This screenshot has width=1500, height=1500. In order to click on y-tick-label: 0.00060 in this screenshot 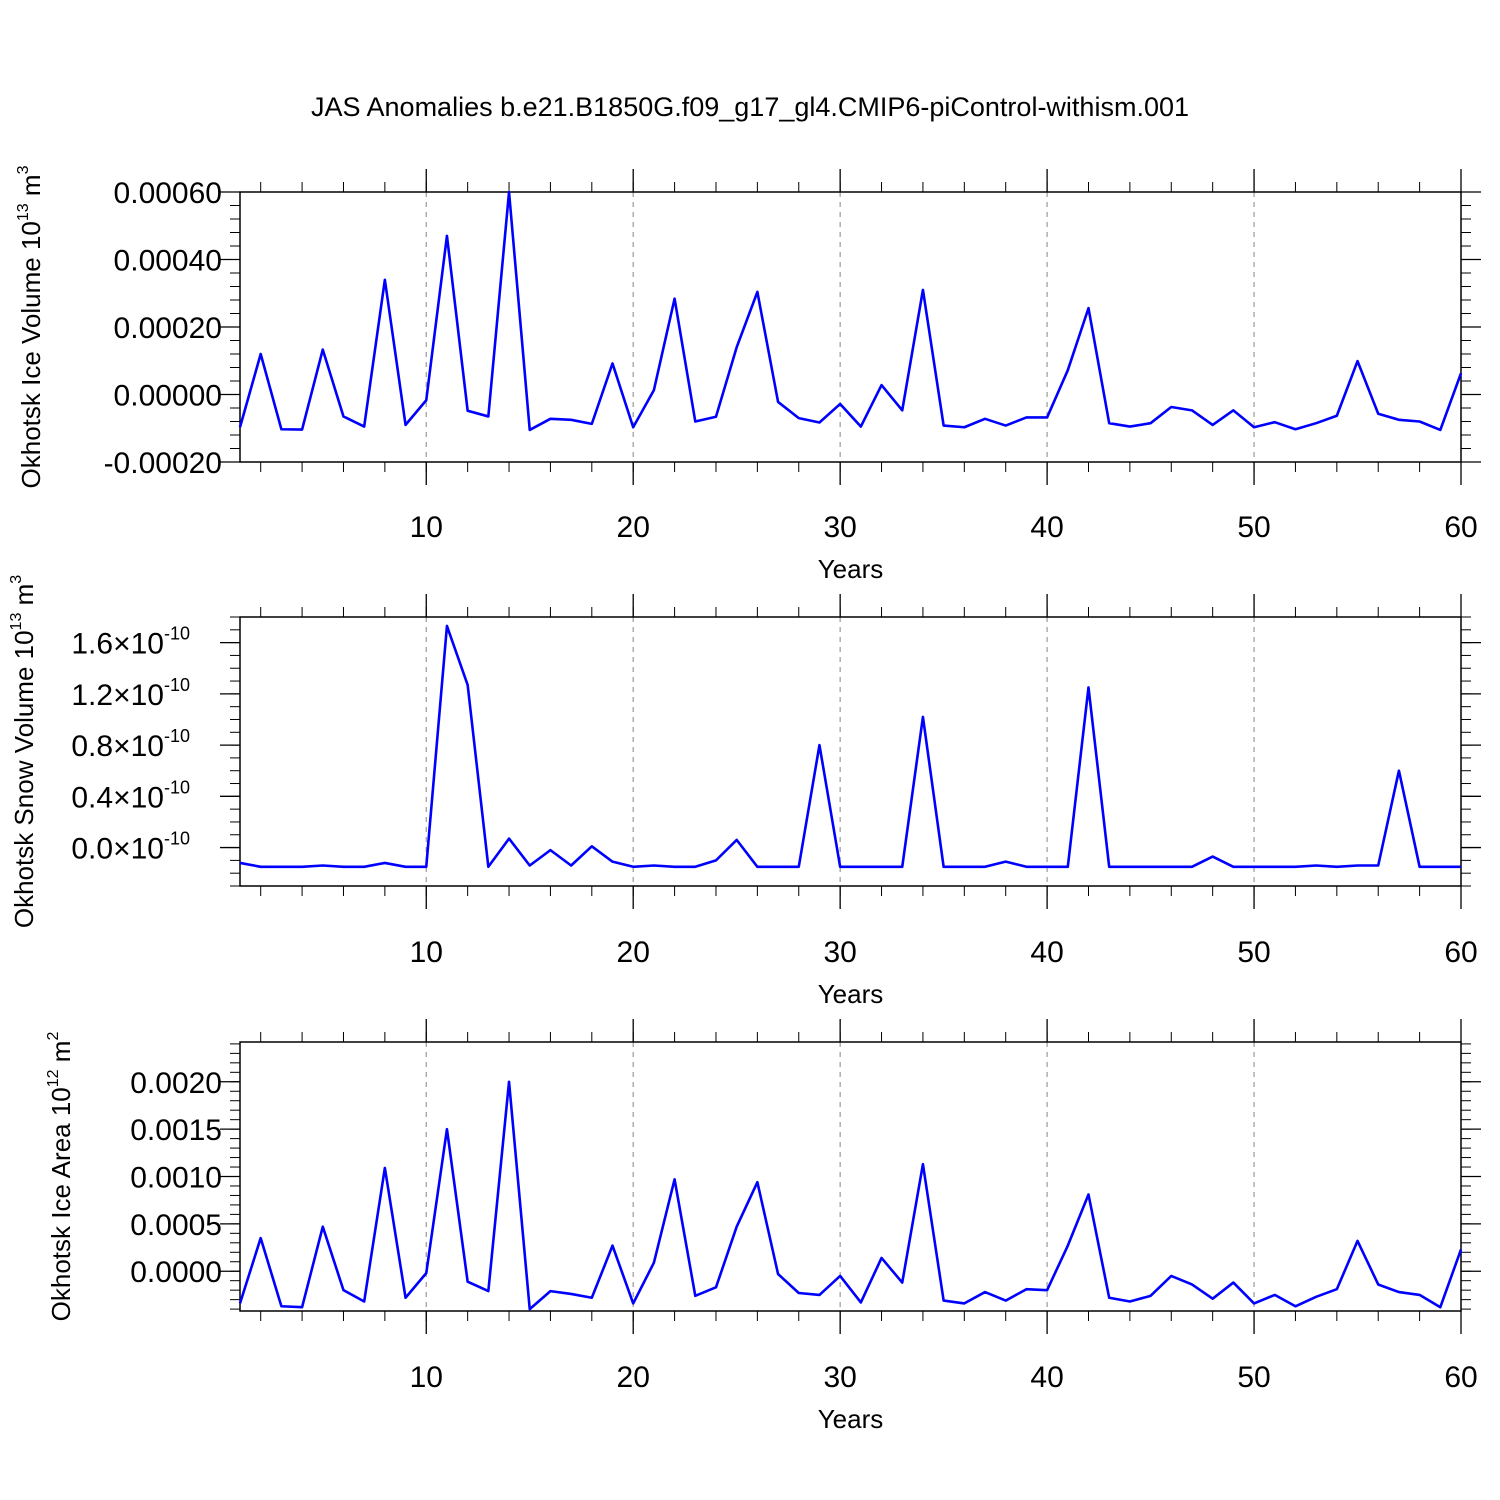, I will do `click(168, 193)`.